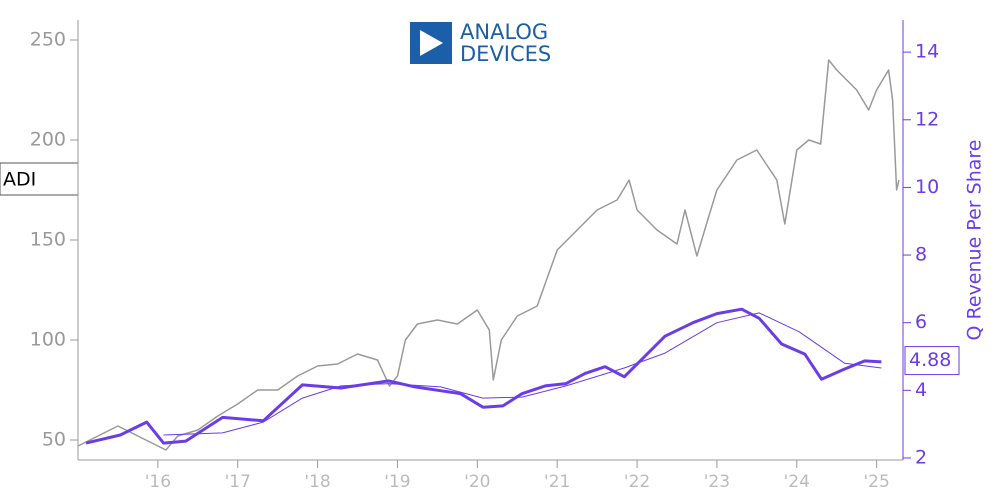  I want to click on logo-text: ANALOG, so click(504, 32).